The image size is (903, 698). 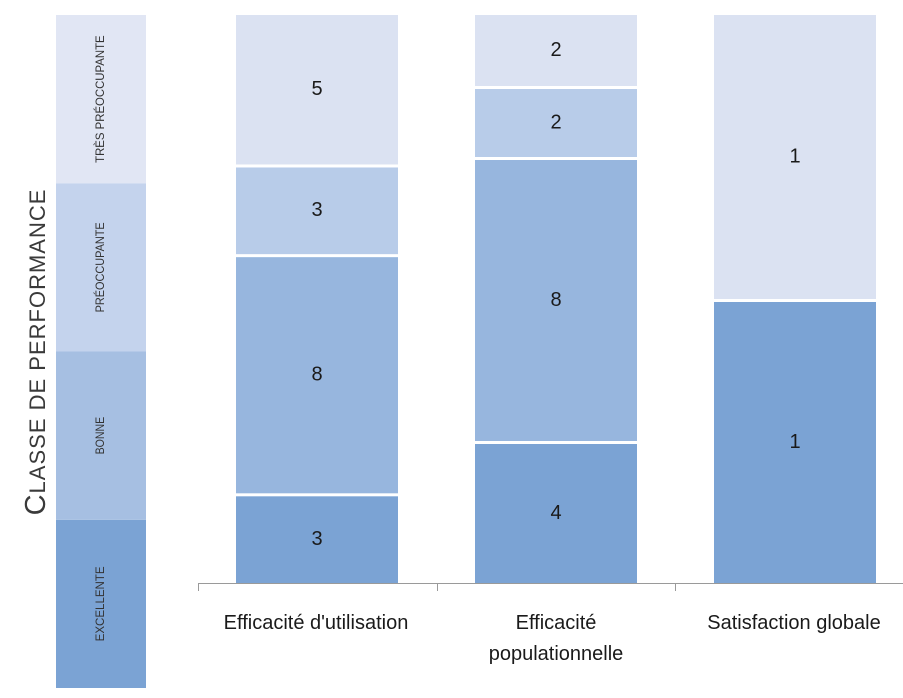 I want to click on x-tick-label-line: Efficacité d'utilisation, so click(x=316, y=623).